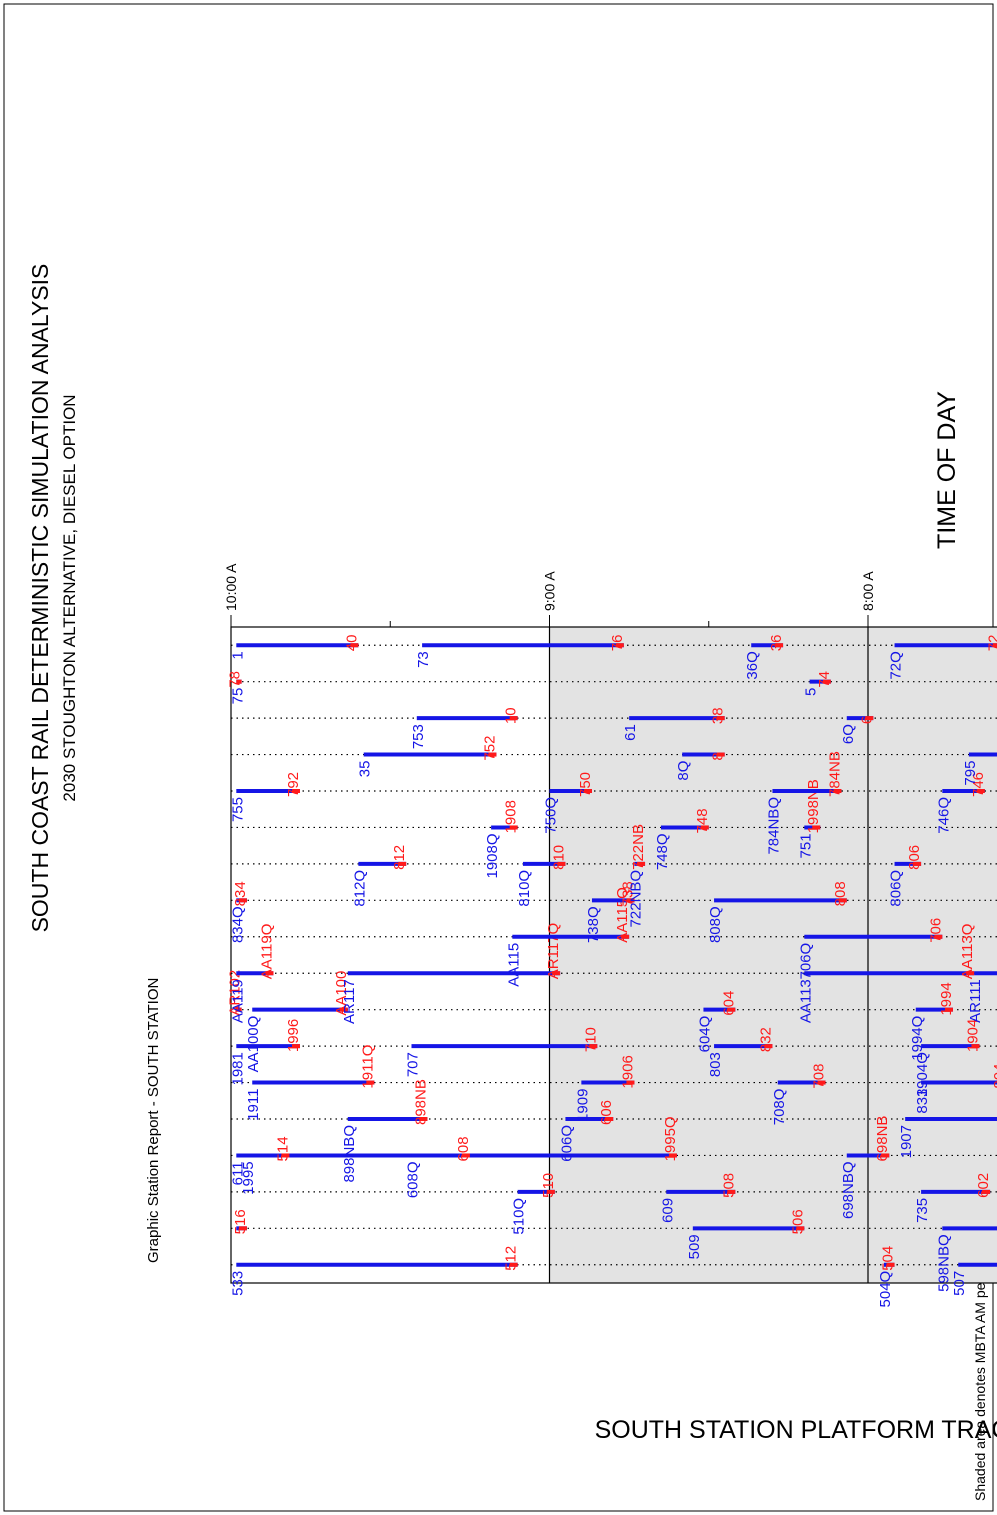 The image size is (997, 1515). I want to click on x-axis-label: TIME OF DAY, so click(947, 470).